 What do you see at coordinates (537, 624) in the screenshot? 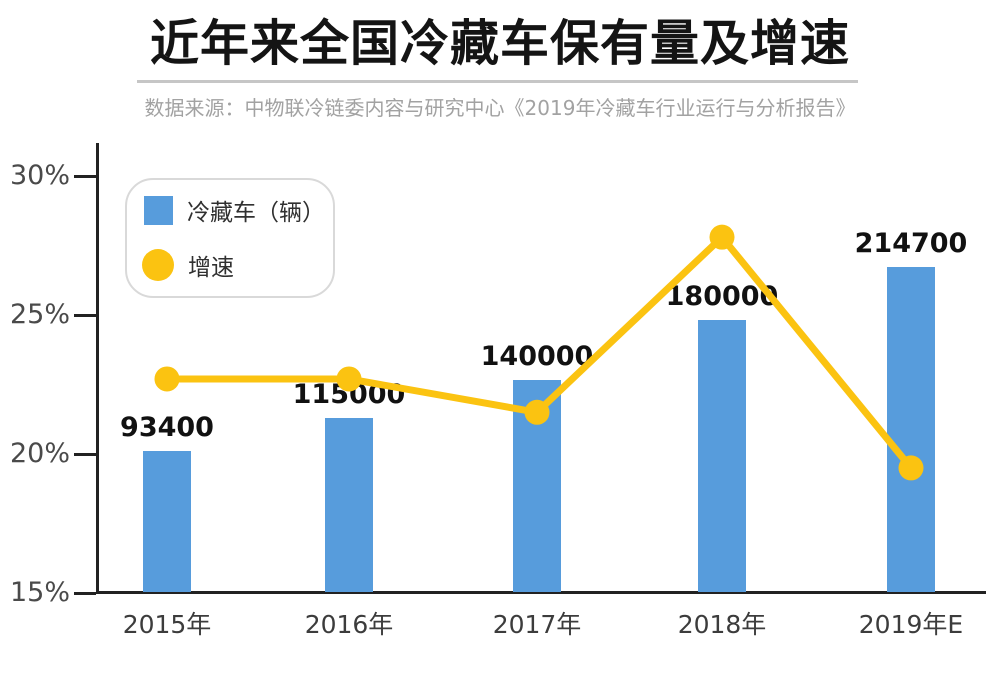
I see `x-axis-label: 2017年` at bounding box center [537, 624].